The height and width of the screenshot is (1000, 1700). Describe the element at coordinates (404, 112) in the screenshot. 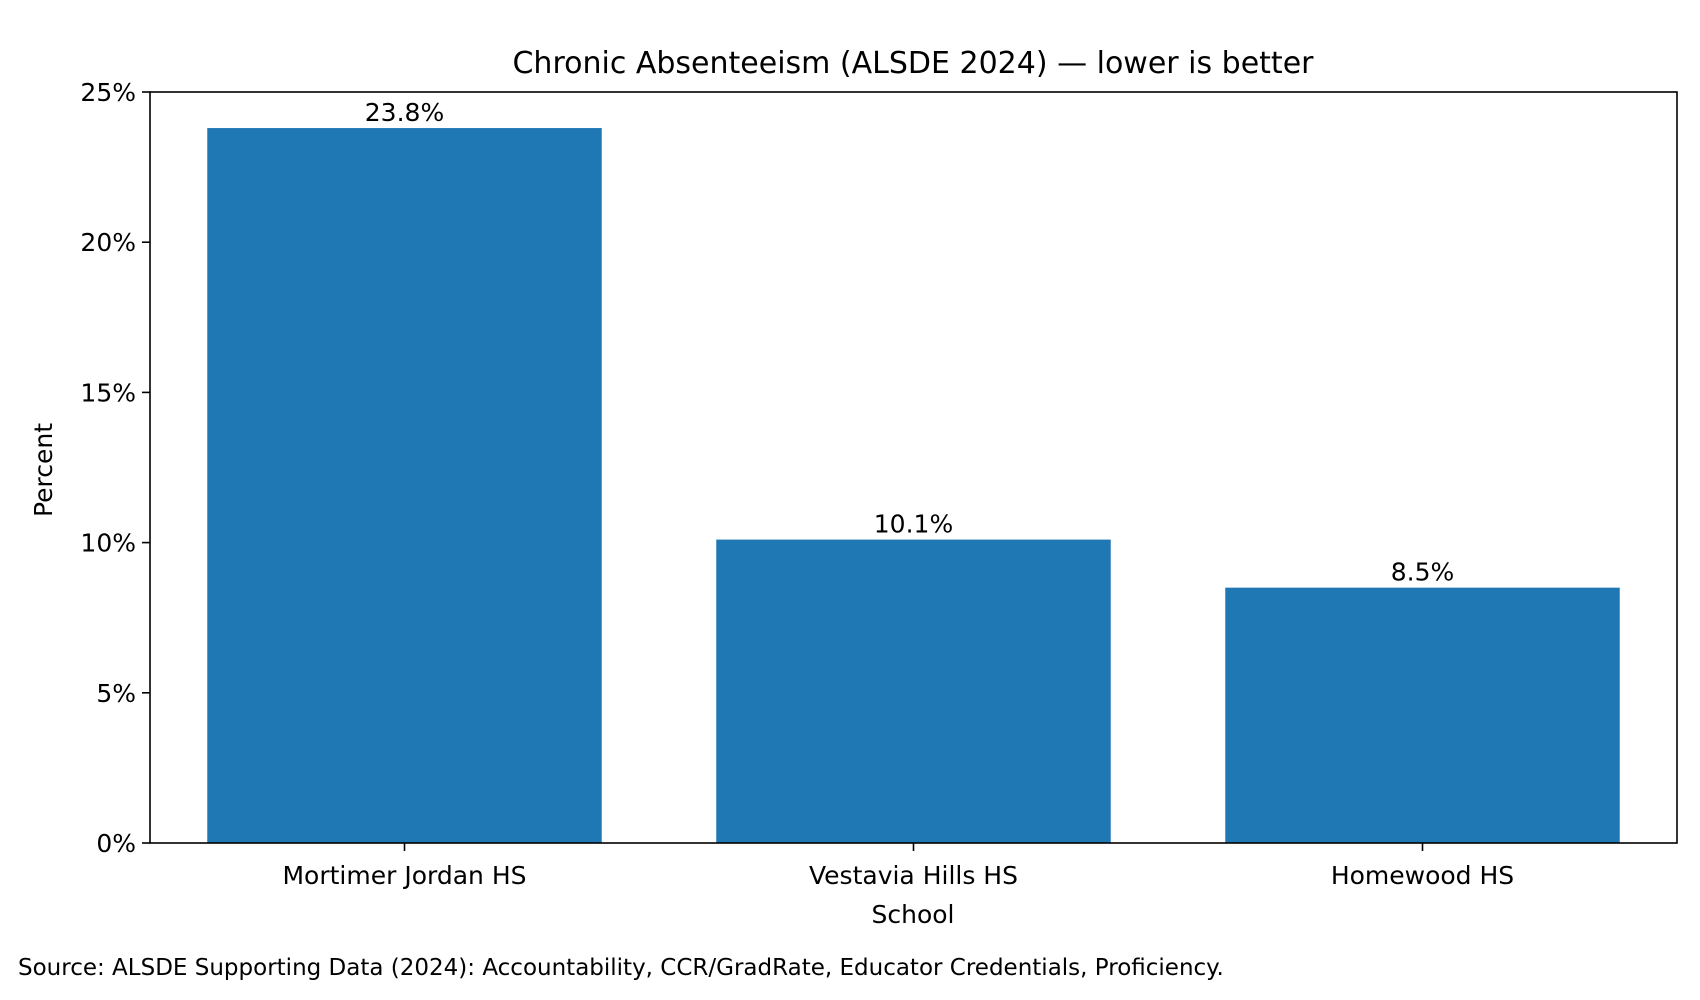

I see `bar-value-label: 23.8%` at that location.